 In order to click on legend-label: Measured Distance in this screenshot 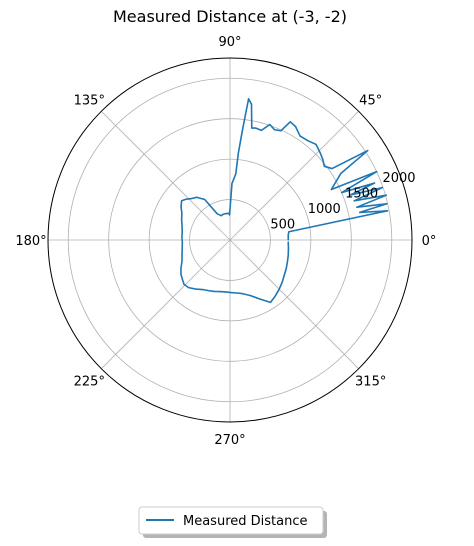, I will do `click(245, 521)`.